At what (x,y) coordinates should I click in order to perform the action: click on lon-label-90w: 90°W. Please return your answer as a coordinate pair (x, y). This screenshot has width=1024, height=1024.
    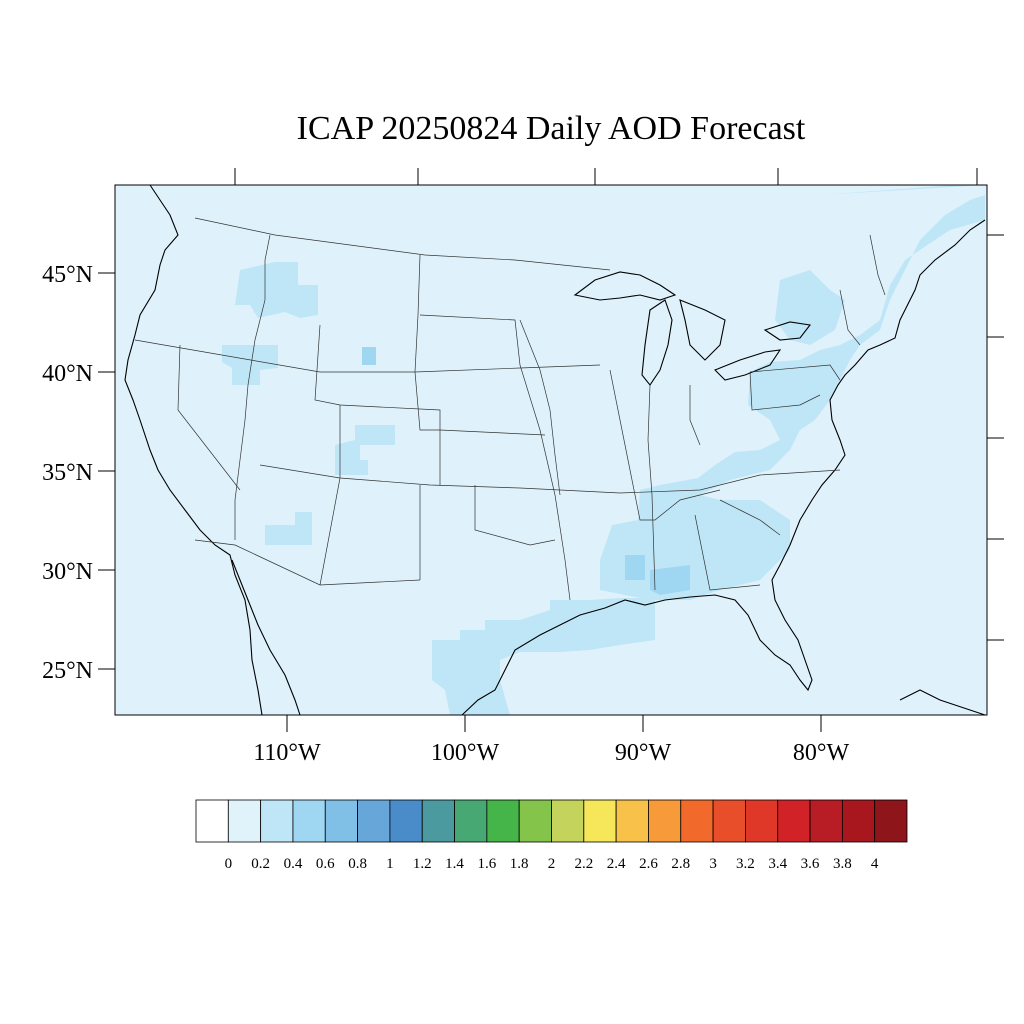
    Looking at the image, I should click on (643, 753).